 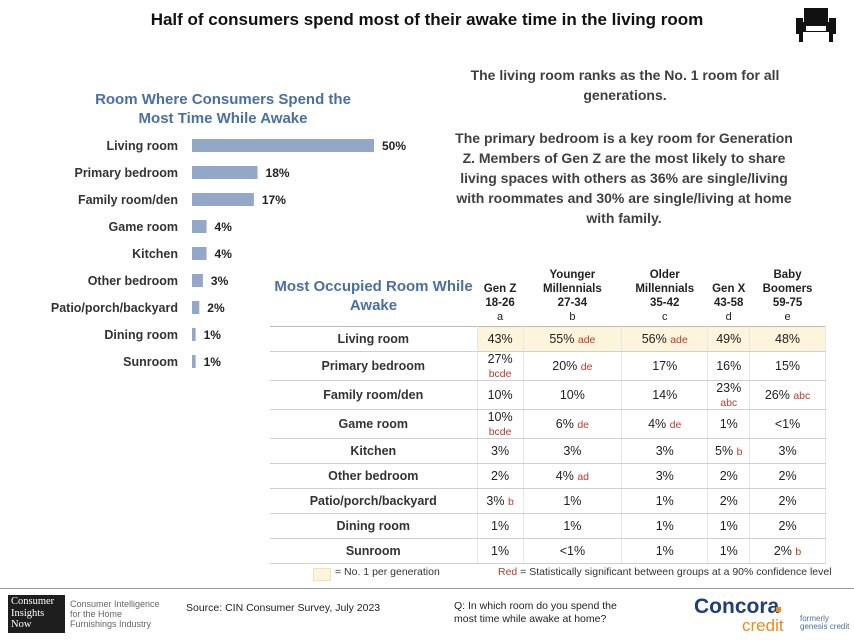 I want to click on column-letter: b, so click(x=572, y=317).